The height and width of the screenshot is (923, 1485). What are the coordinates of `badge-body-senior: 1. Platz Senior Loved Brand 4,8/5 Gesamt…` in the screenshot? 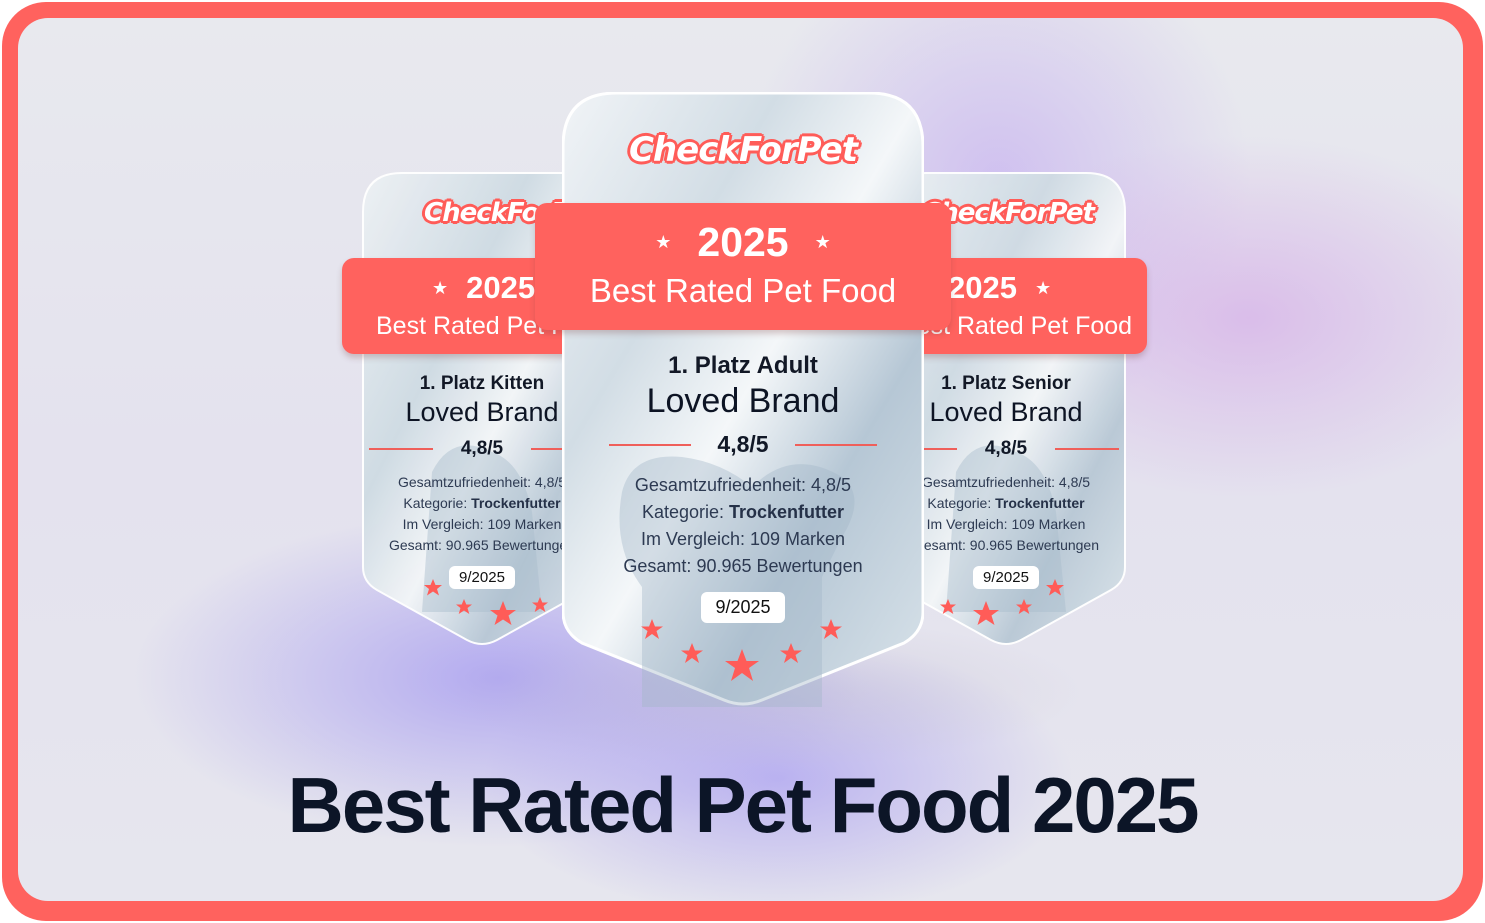 It's located at (1006, 479).